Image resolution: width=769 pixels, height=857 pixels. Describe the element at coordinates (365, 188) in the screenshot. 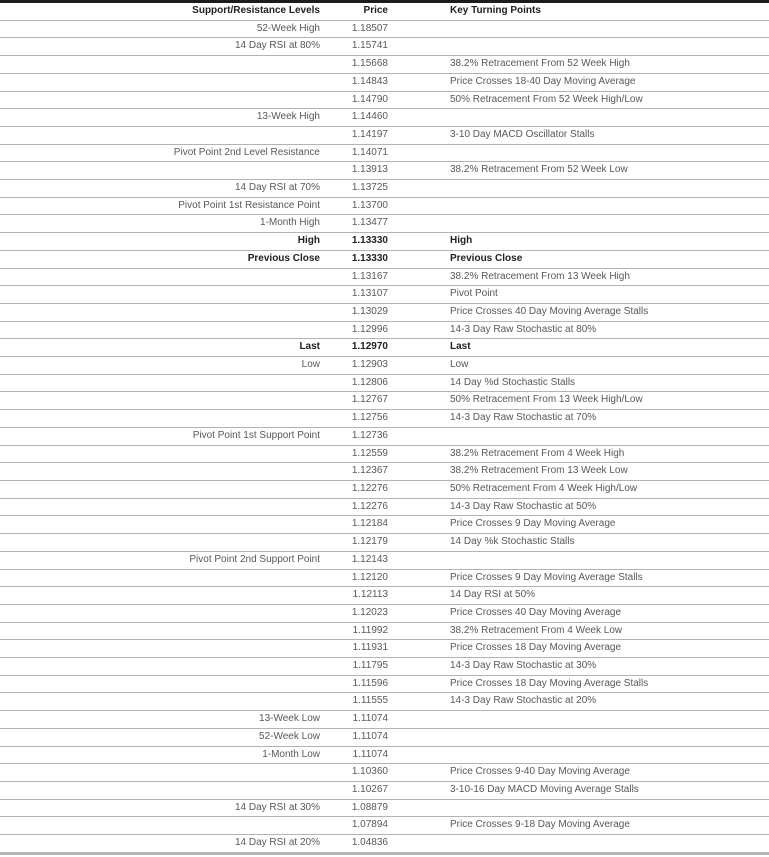

I see `price-cell: 1.13725` at that location.